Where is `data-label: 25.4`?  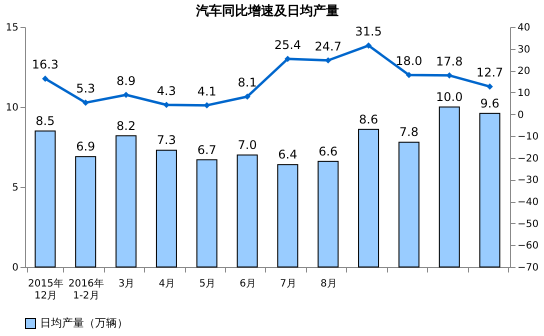 data-label: 25.4 is located at coordinates (288, 45).